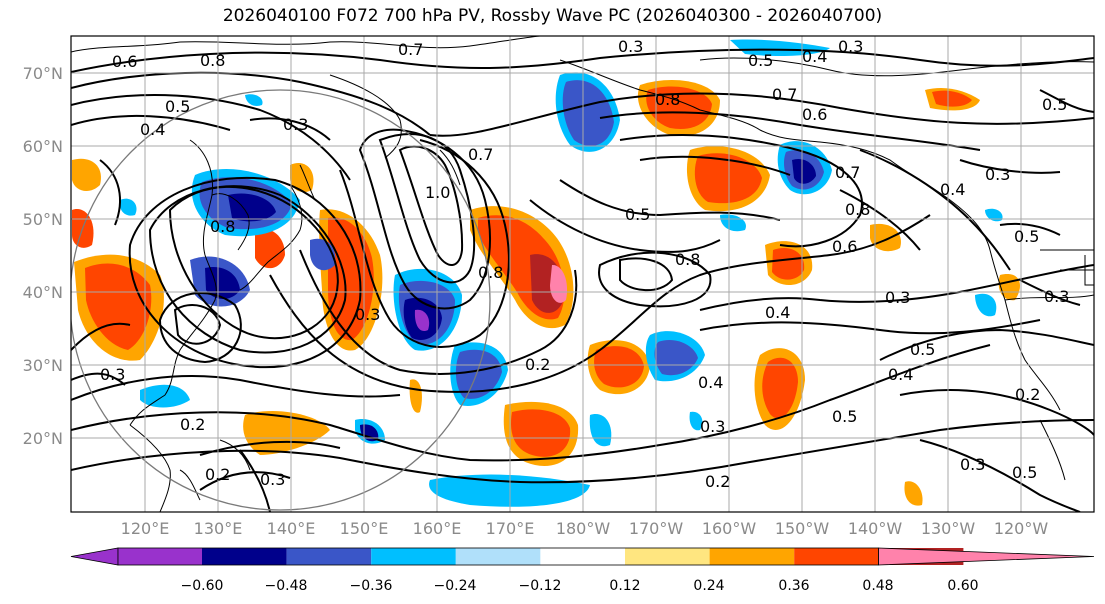 This screenshot has width=1105, height=604. I want to click on lat-label: 70°N, so click(43, 73).